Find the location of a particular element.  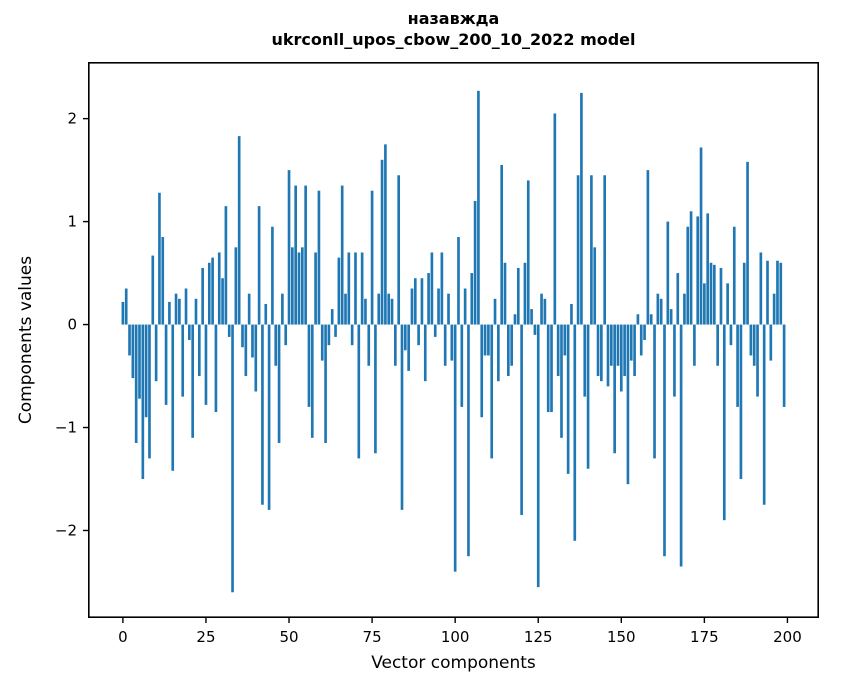

y-tick-label: 0 is located at coordinates (72, 325).